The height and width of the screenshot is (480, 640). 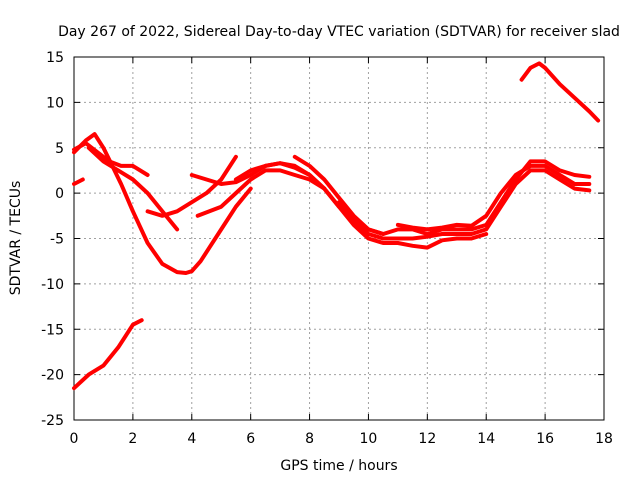 I want to click on y-tick-label: -25, so click(x=52, y=421).